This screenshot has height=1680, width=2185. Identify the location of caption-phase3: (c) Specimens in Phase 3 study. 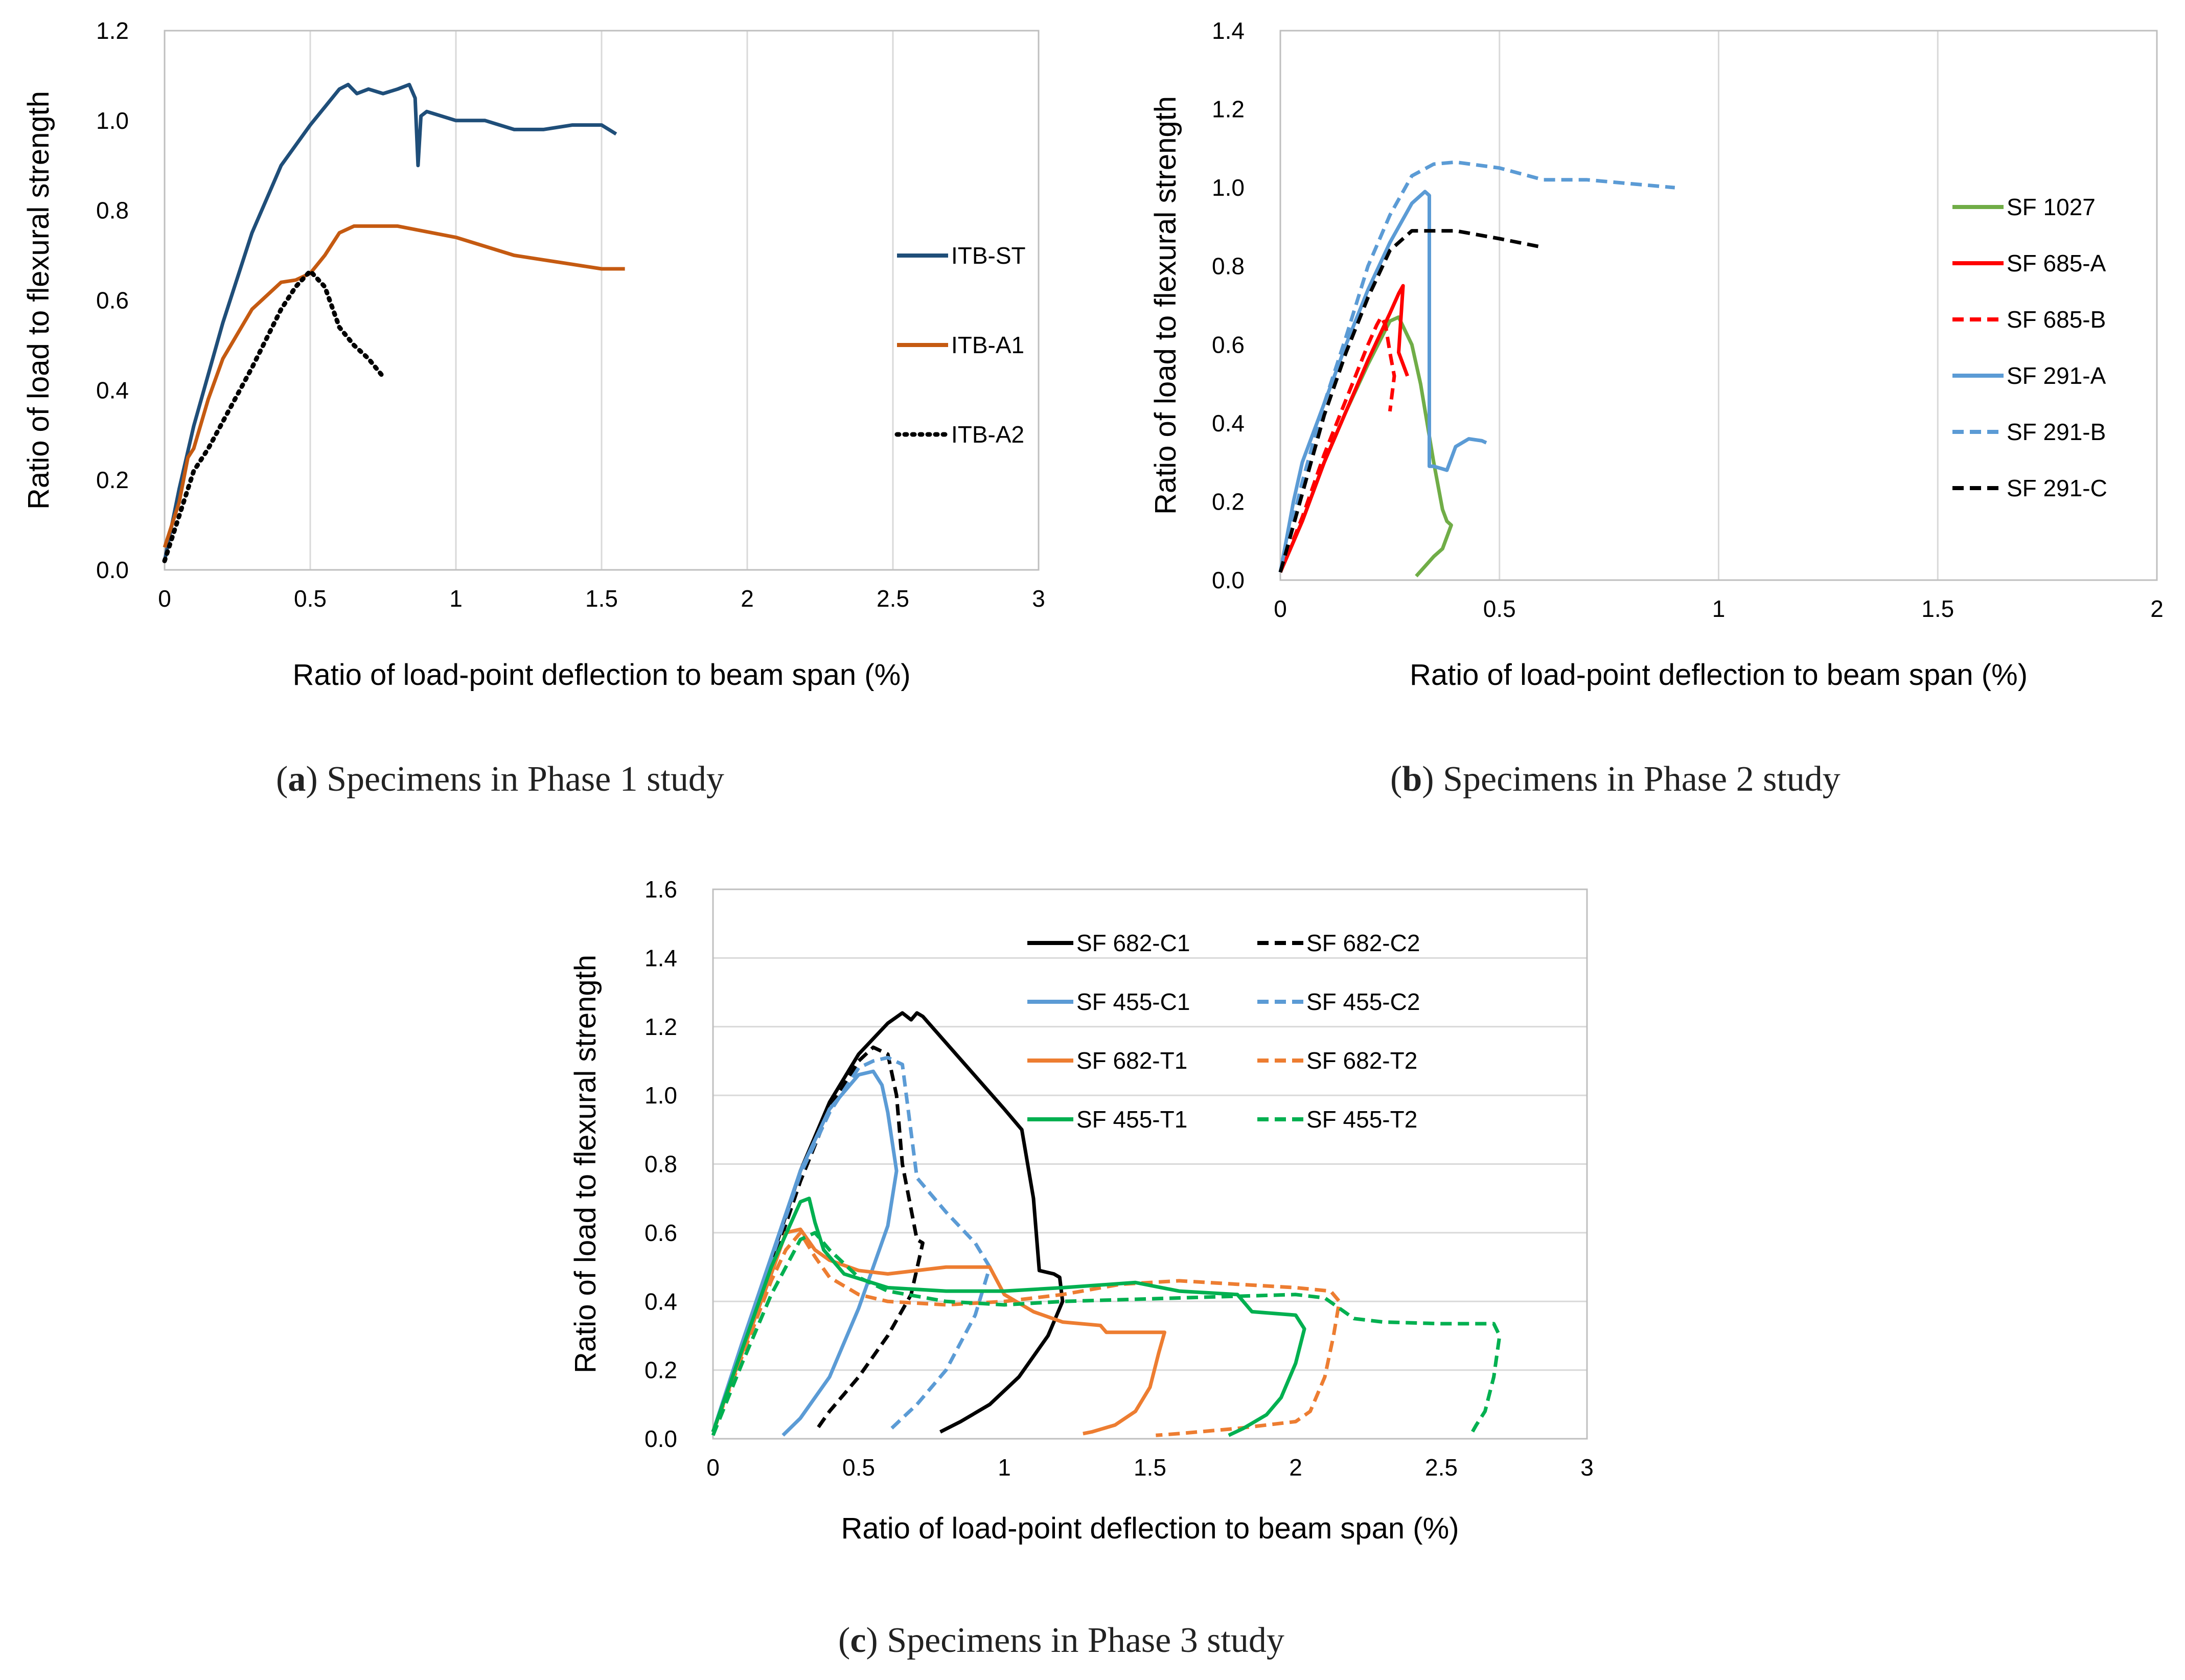
(1061, 1640).